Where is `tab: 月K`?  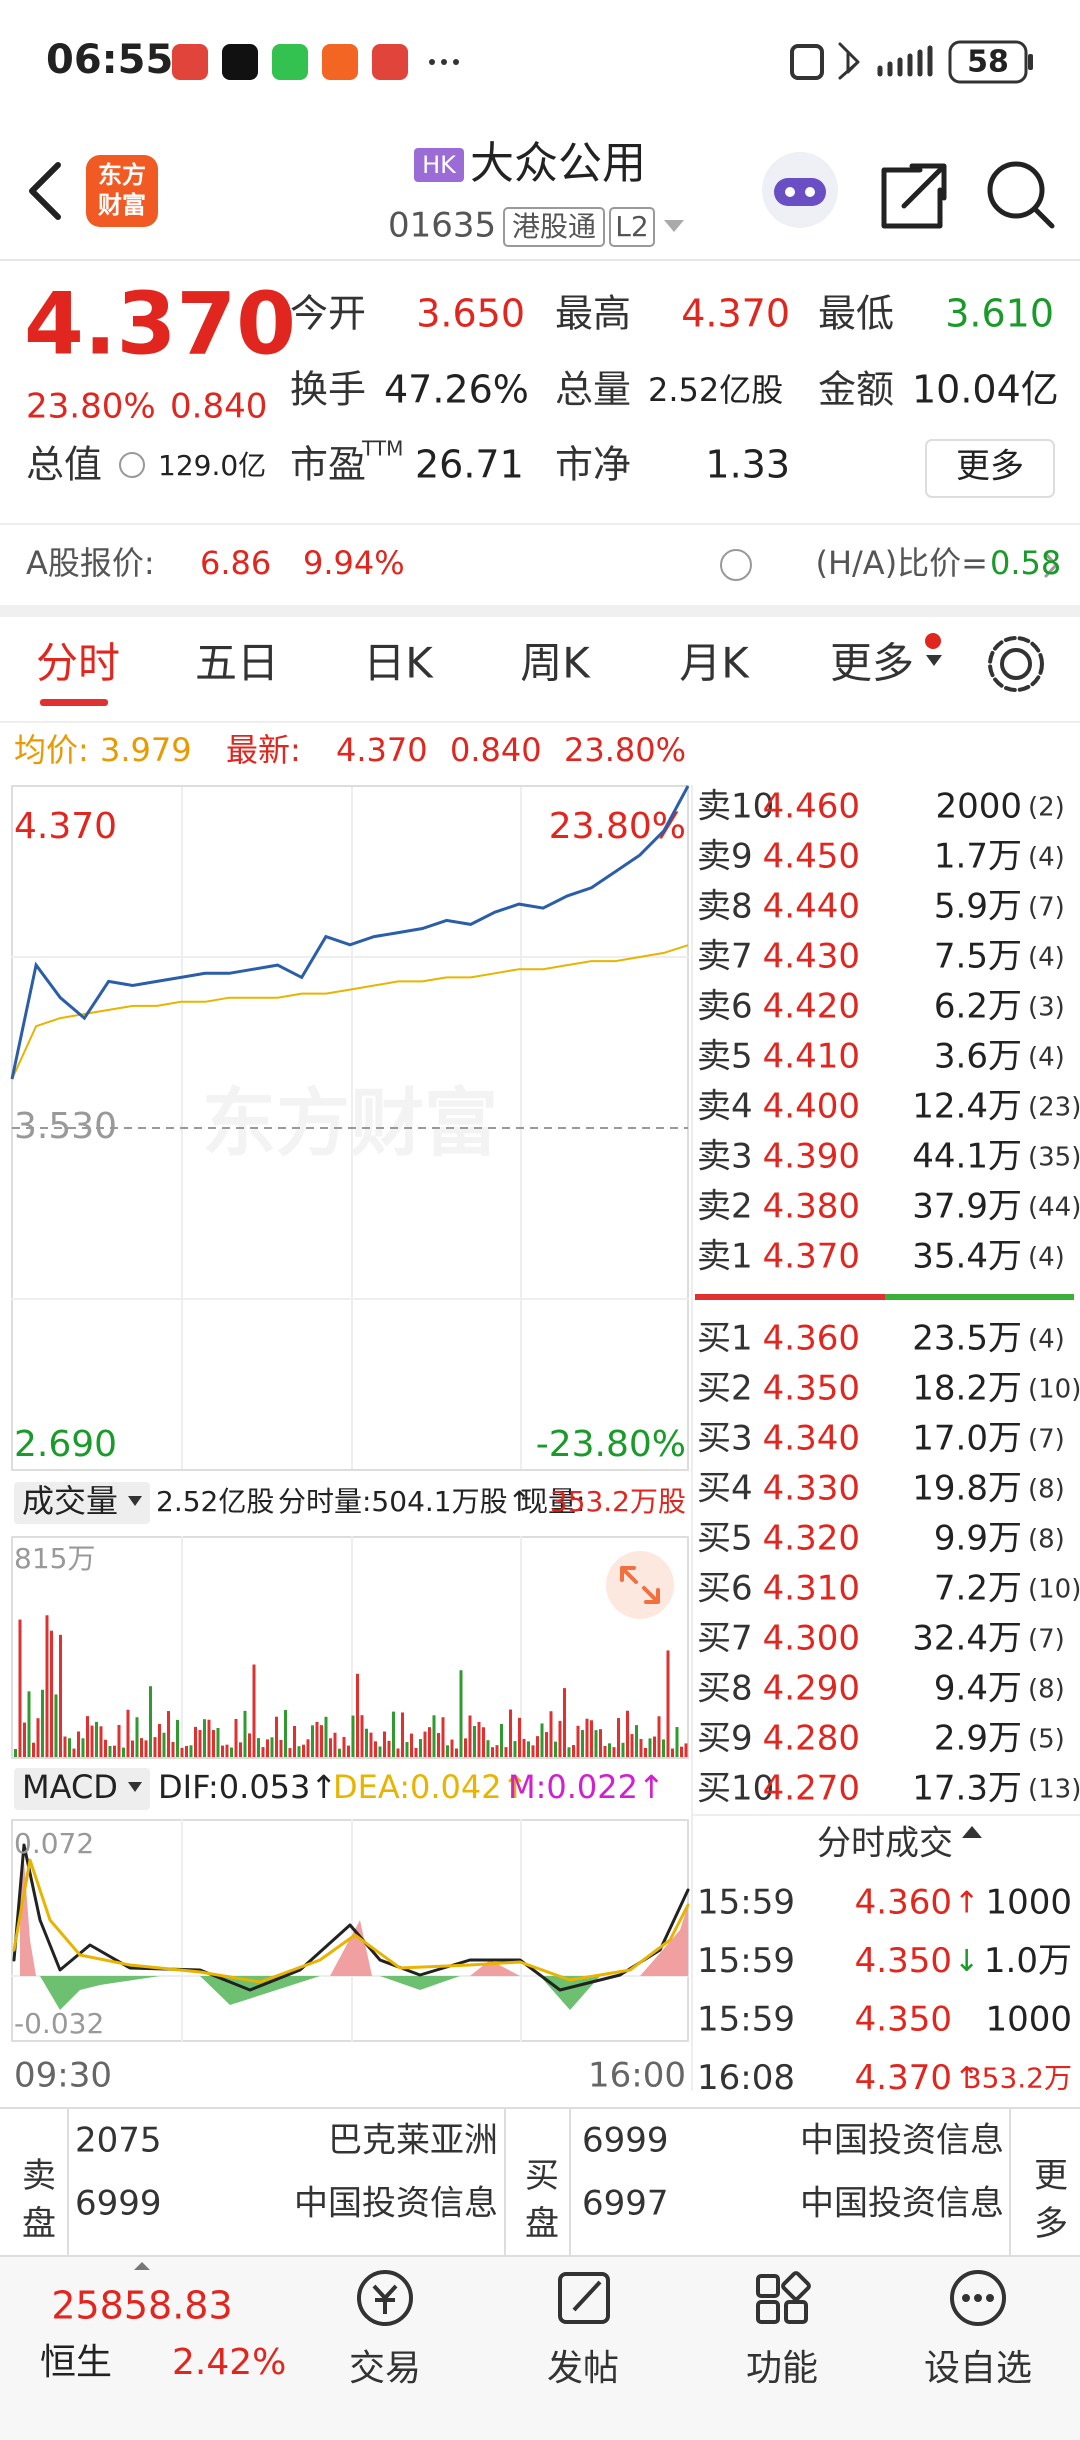 tab: 月K is located at coordinates (714, 663).